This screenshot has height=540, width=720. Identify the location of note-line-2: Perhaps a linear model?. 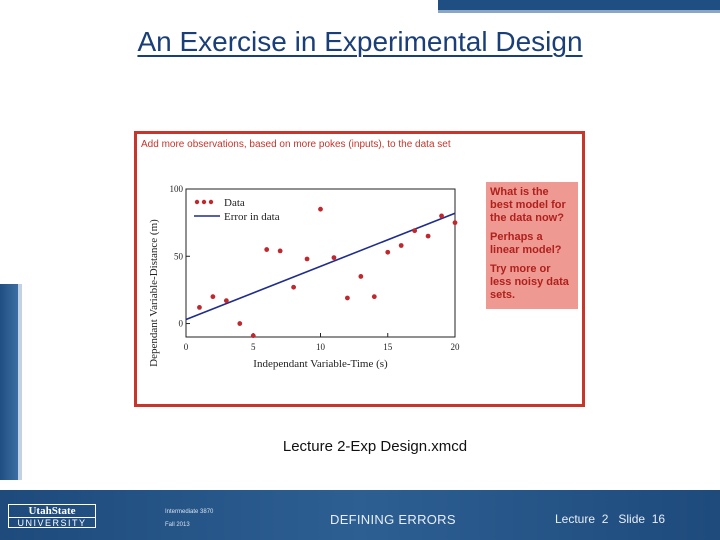
(526, 243).